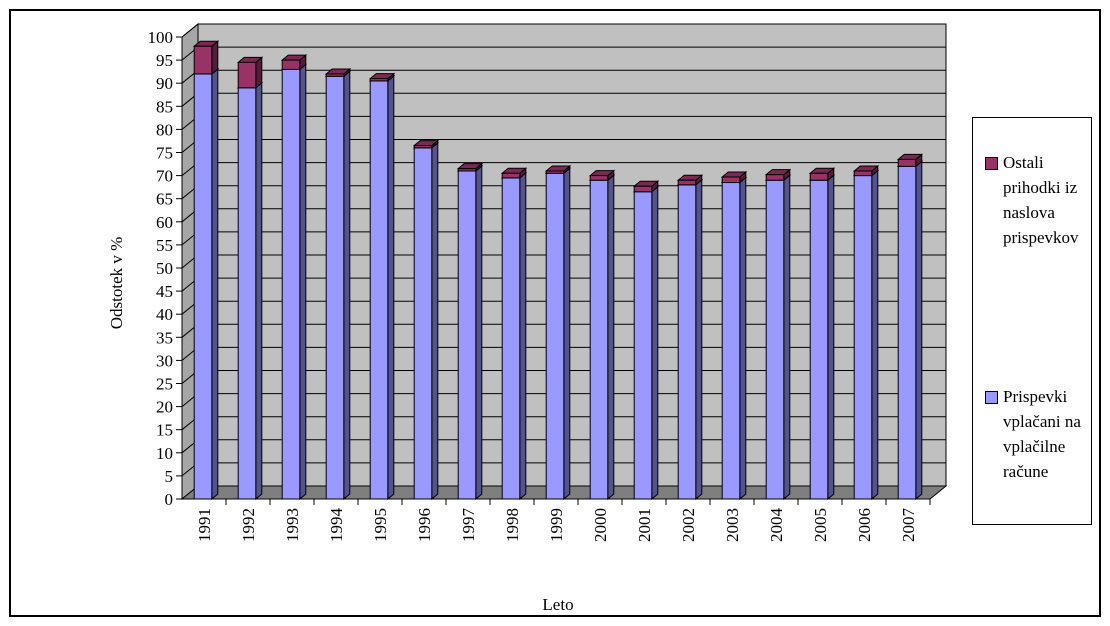 The image size is (1110, 626). I want to click on bar-2003-s0-side, so click(743, 338).